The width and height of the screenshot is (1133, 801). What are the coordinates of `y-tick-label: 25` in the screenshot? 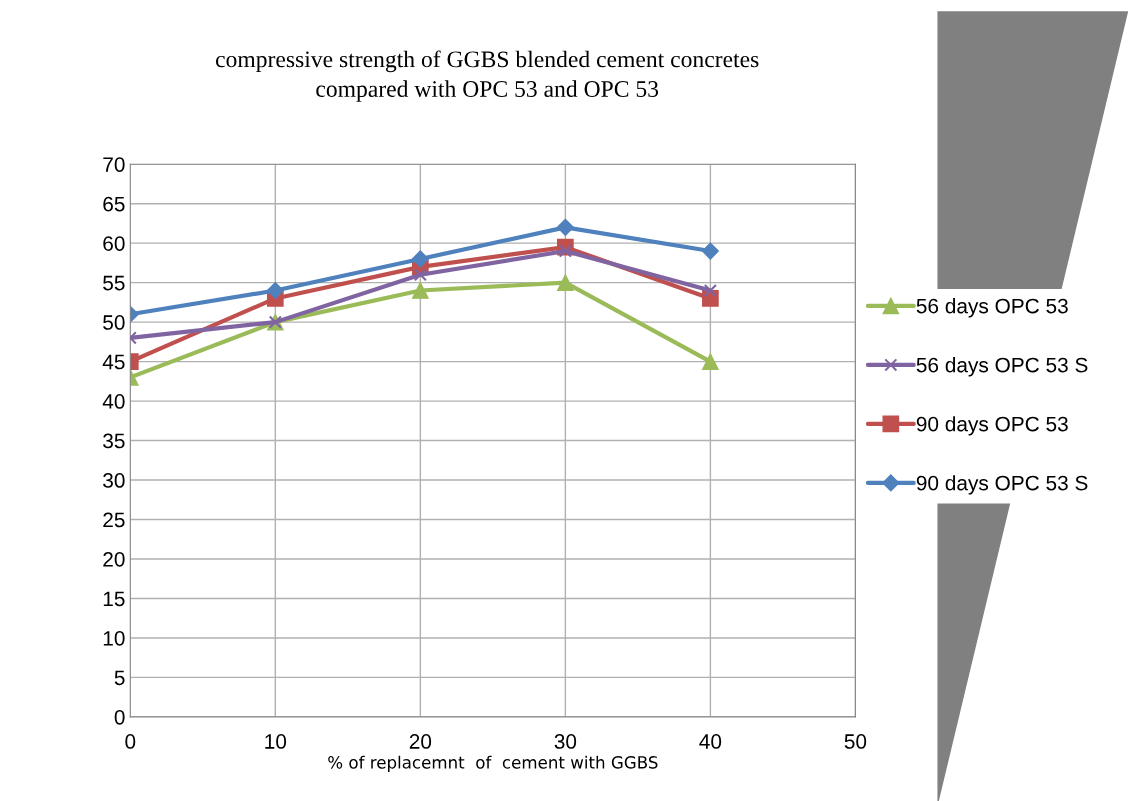 It's located at (114, 520).